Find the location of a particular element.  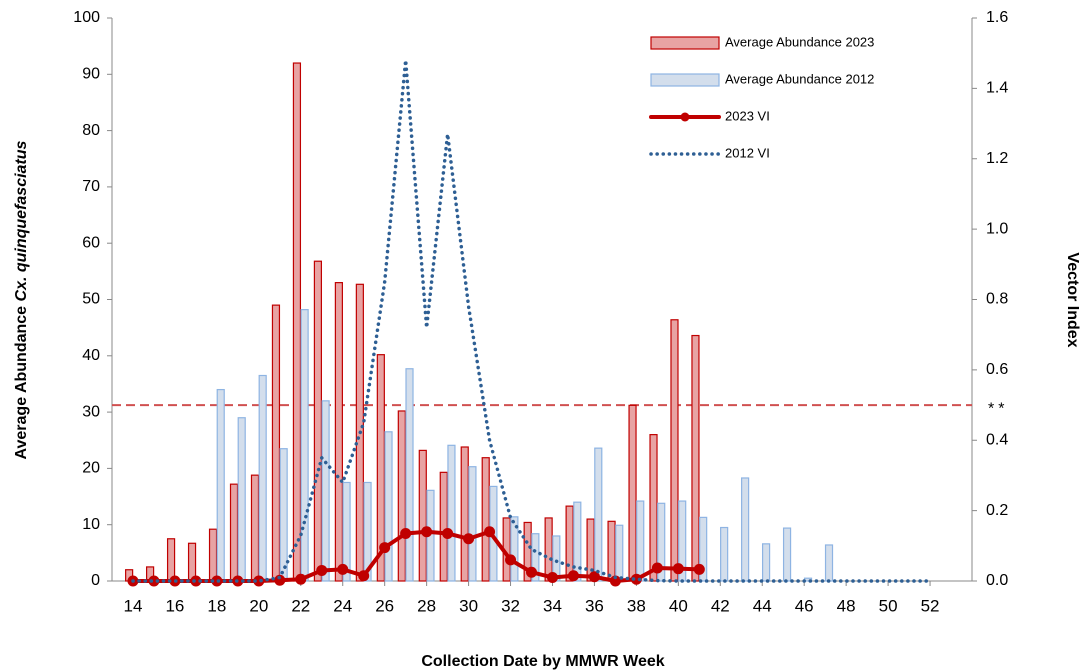

y-tick-label: 50 is located at coordinates (91, 299).